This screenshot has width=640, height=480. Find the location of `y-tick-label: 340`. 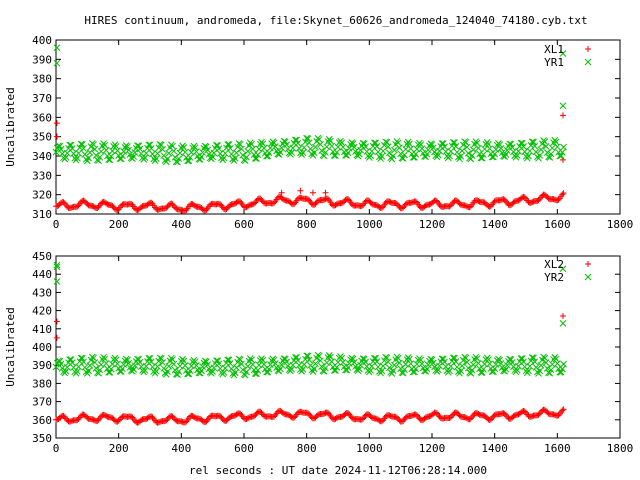

y-tick-label: 340 is located at coordinates (42, 156).